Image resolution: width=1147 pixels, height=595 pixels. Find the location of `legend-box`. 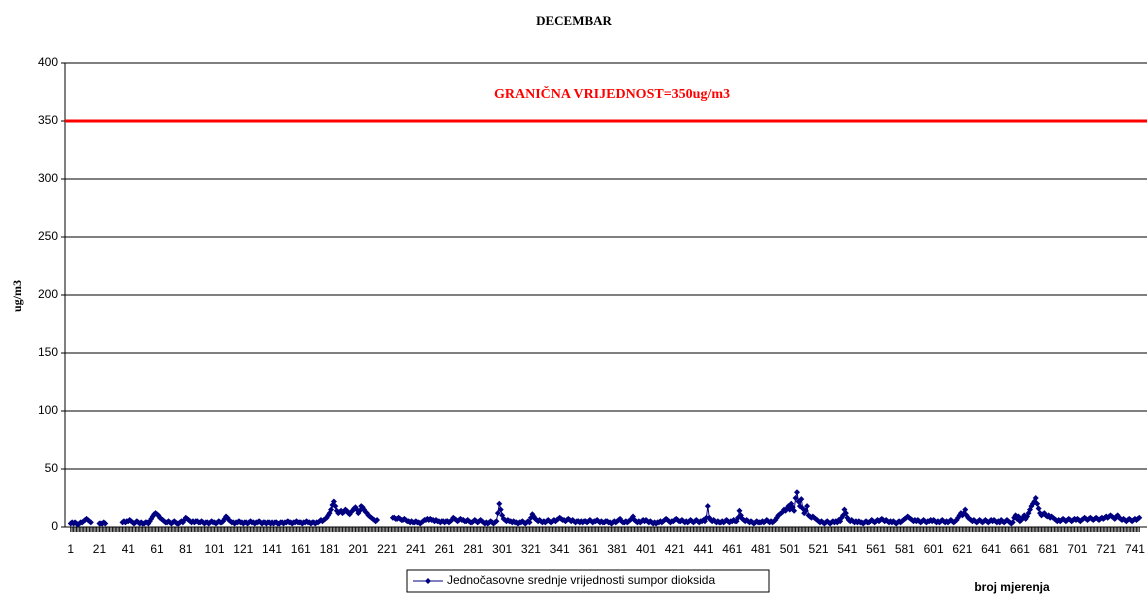

legend-box is located at coordinates (588, 581).